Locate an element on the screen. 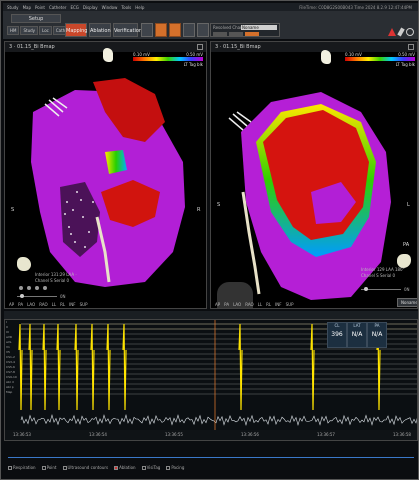 This screenshot has height=480, width=419. view-rl-left: RL is located at coordinates (63, 304).